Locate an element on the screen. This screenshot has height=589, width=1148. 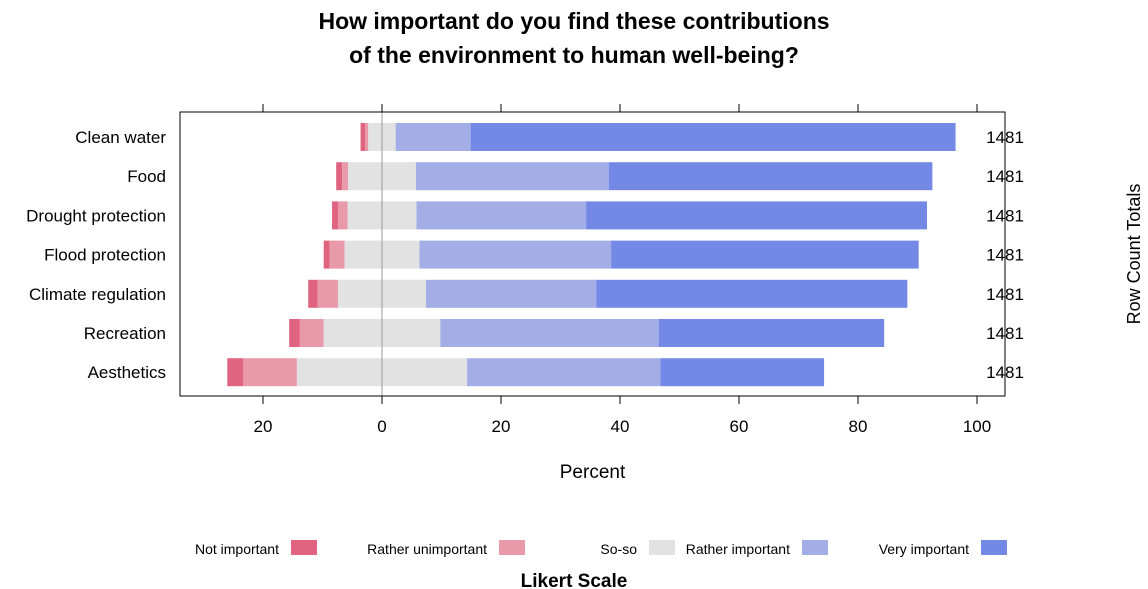
row-count-axis-label: Row Count Totals is located at coordinates (1134, 254).